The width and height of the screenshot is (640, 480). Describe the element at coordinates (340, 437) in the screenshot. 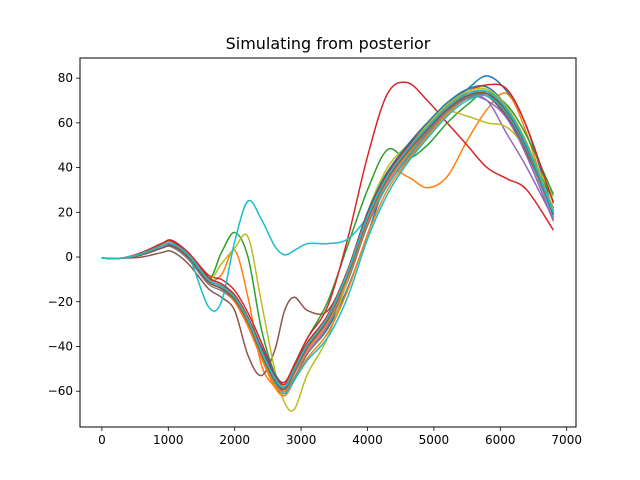

I see `x-axis: 0 1000 2000 3000 4000 5000 6000 7000` at that location.